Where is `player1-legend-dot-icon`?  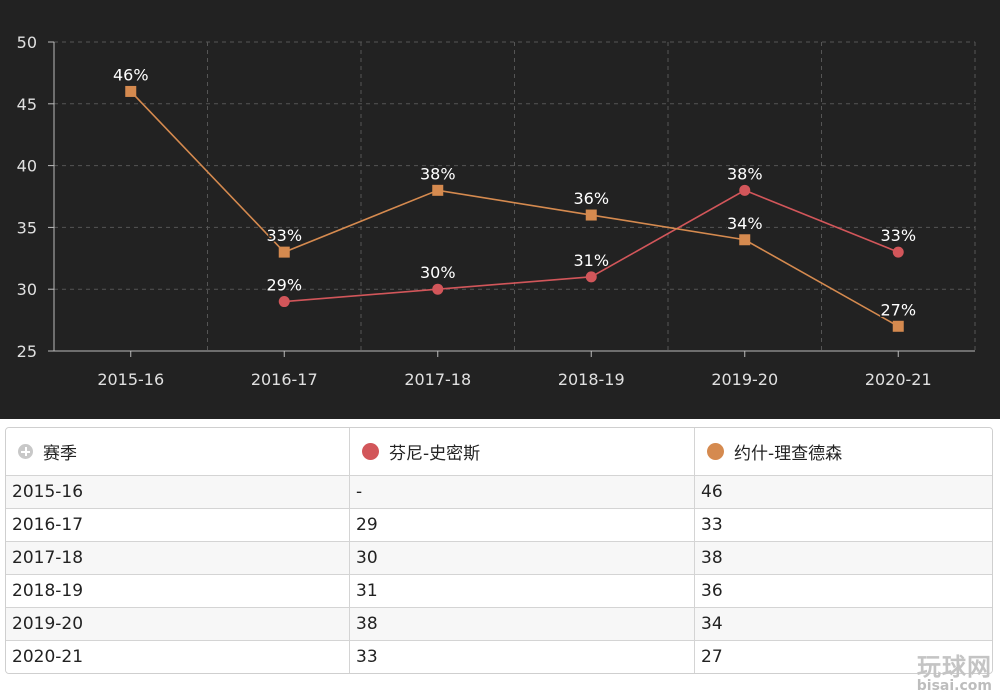 player1-legend-dot-icon is located at coordinates (370, 451).